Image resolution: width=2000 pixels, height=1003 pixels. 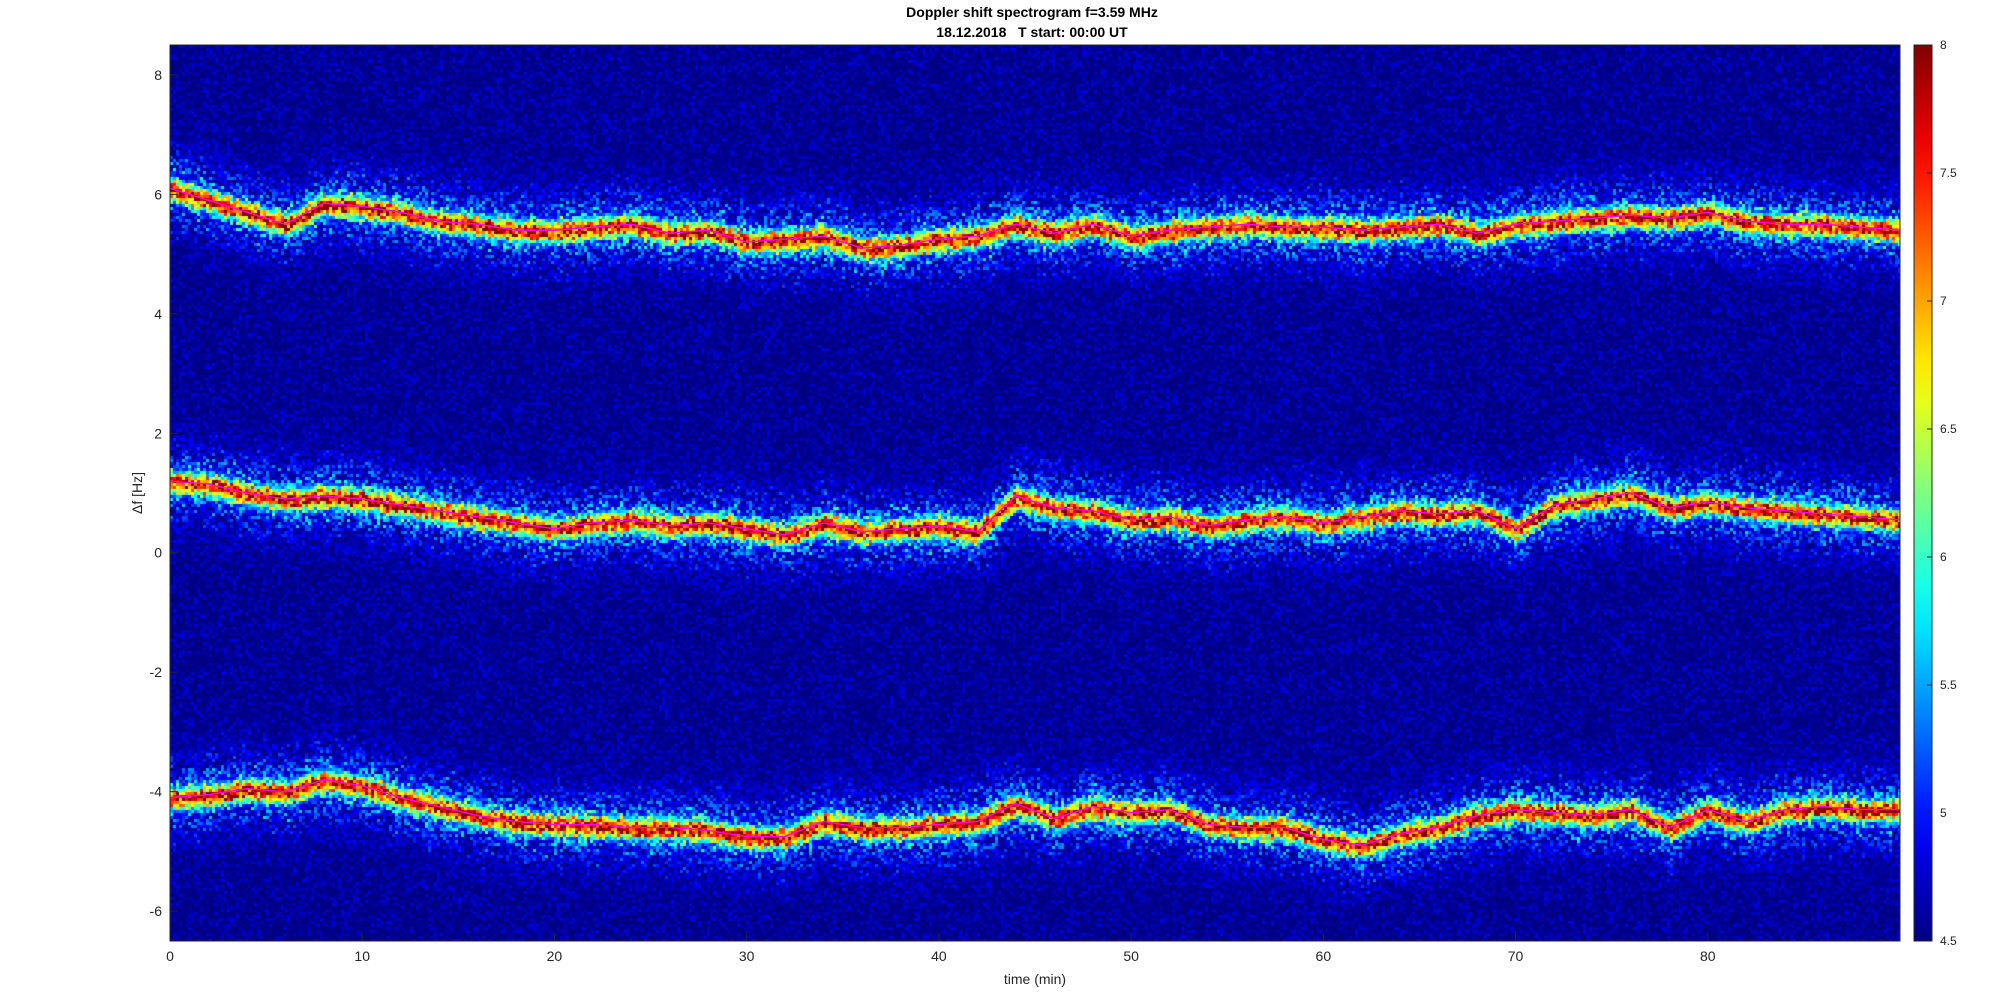 What do you see at coordinates (1035, 979) in the screenshot?
I see `x-axis-label: time (min)` at bounding box center [1035, 979].